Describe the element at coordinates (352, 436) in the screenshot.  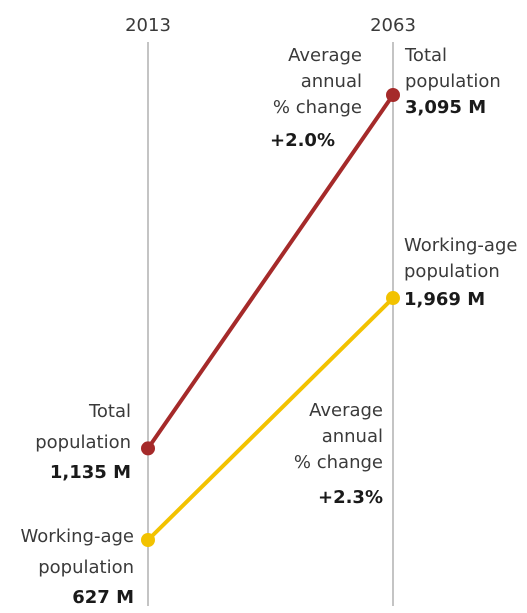
I see `change-label-working-line2: annual` at that location.